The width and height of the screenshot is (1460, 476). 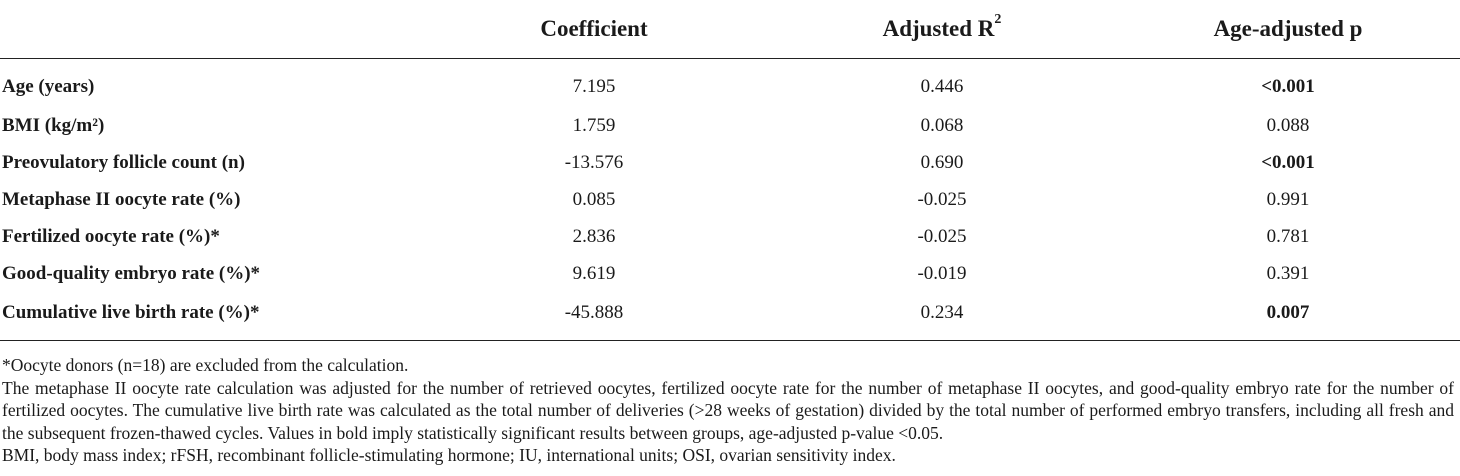 I want to click on cell-adjusted-r2: 0.690, so click(x=942, y=162).